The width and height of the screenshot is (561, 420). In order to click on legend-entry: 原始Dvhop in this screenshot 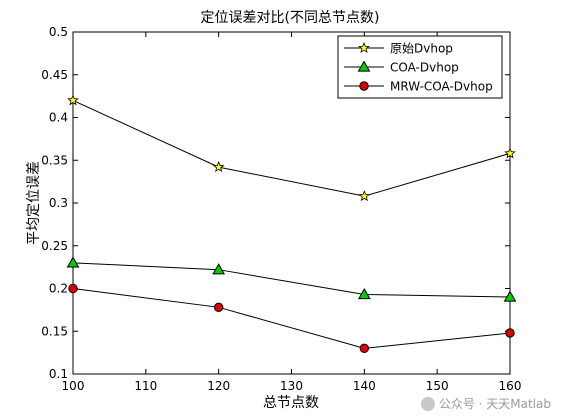, I will do `click(398, 49)`.